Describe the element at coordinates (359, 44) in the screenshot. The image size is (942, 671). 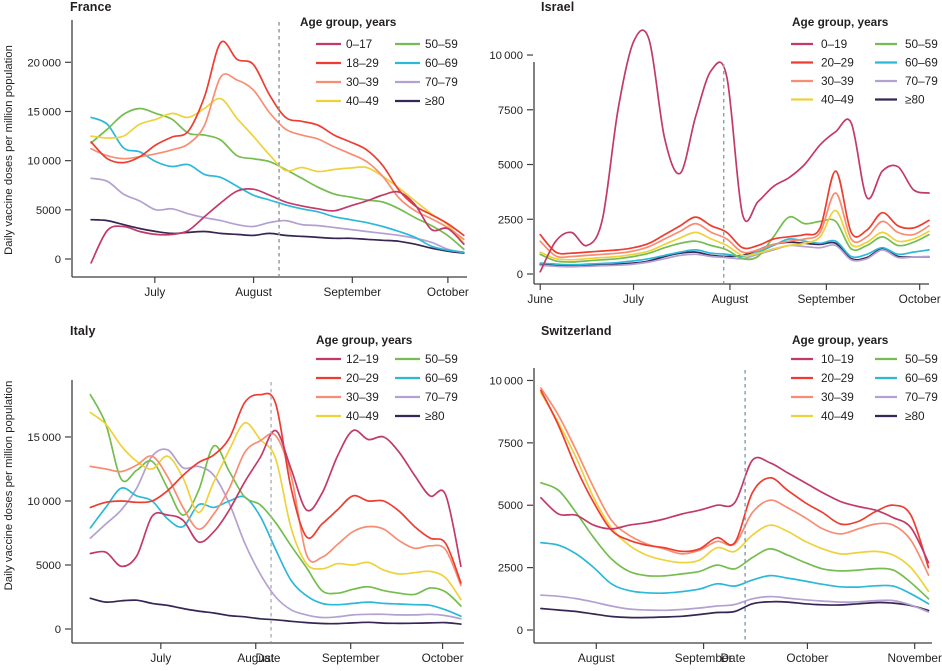
I see `legend-label-0–17: 0–17` at that location.